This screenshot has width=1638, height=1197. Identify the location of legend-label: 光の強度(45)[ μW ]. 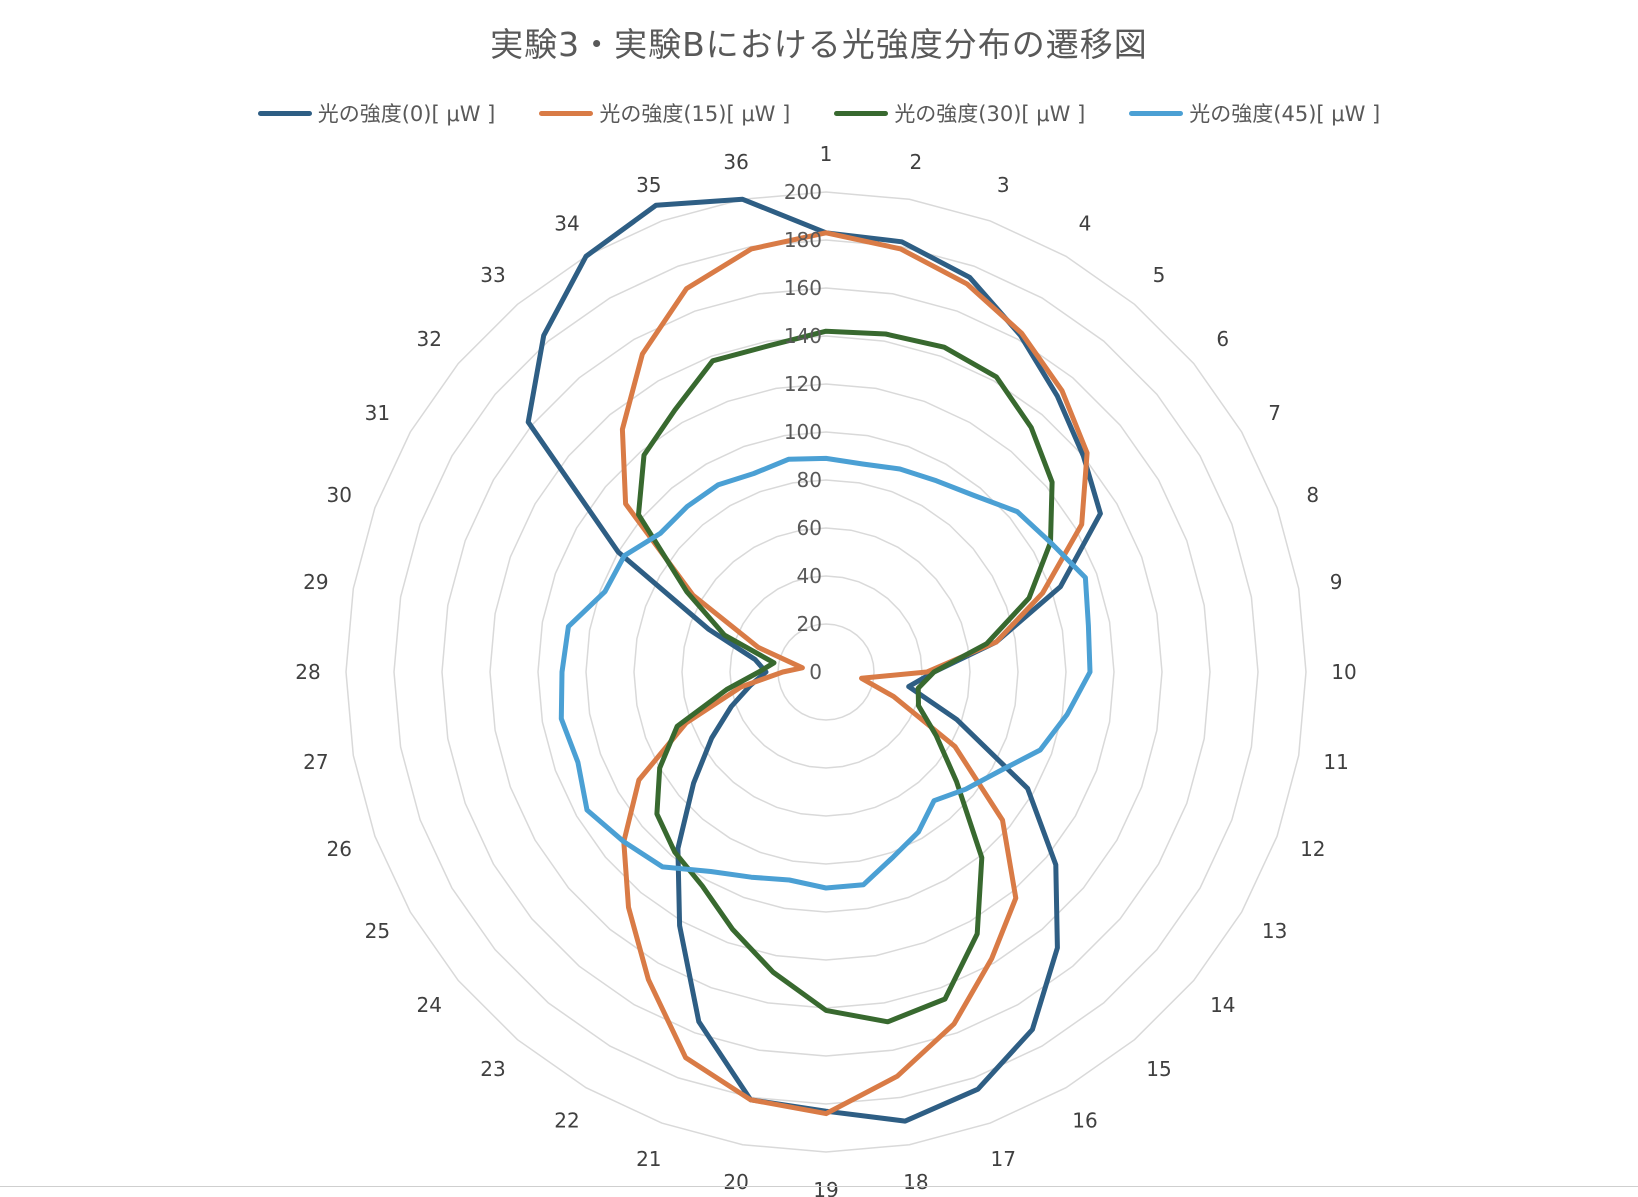
(1285, 114).